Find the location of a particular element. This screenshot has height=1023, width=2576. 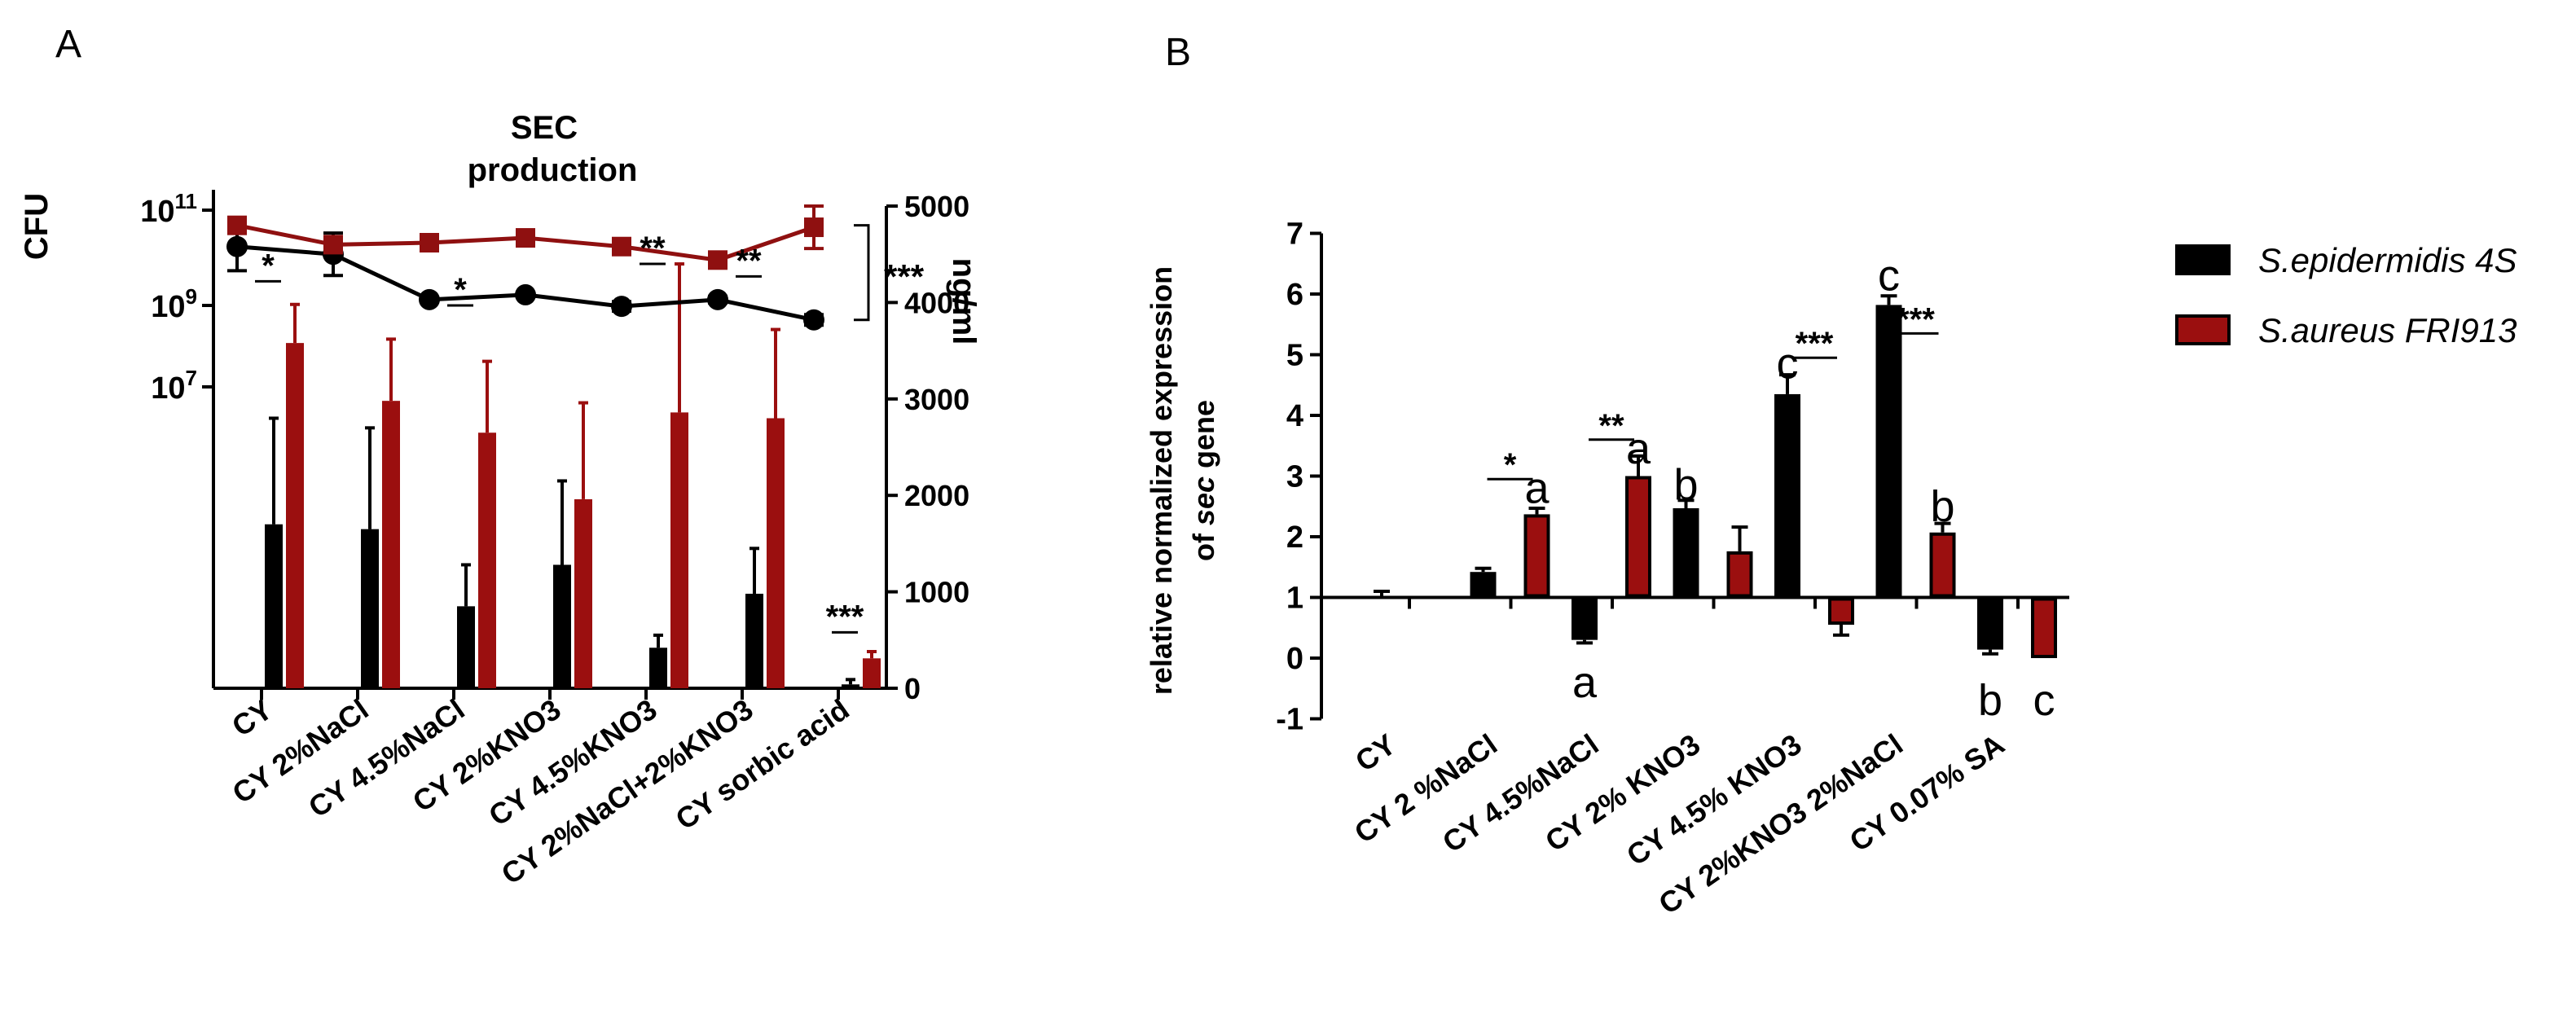

chart-b-y-tick-label: 1 is located at coordinates (1294, 599).